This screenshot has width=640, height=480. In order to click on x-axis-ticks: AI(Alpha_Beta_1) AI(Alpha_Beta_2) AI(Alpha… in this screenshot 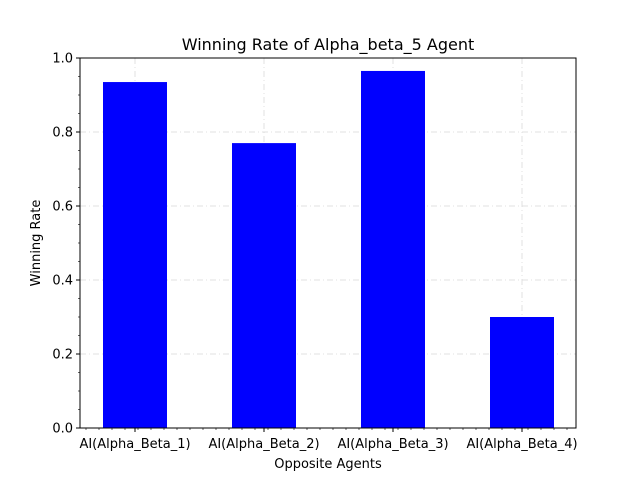, I will do `click(328, 440)`.